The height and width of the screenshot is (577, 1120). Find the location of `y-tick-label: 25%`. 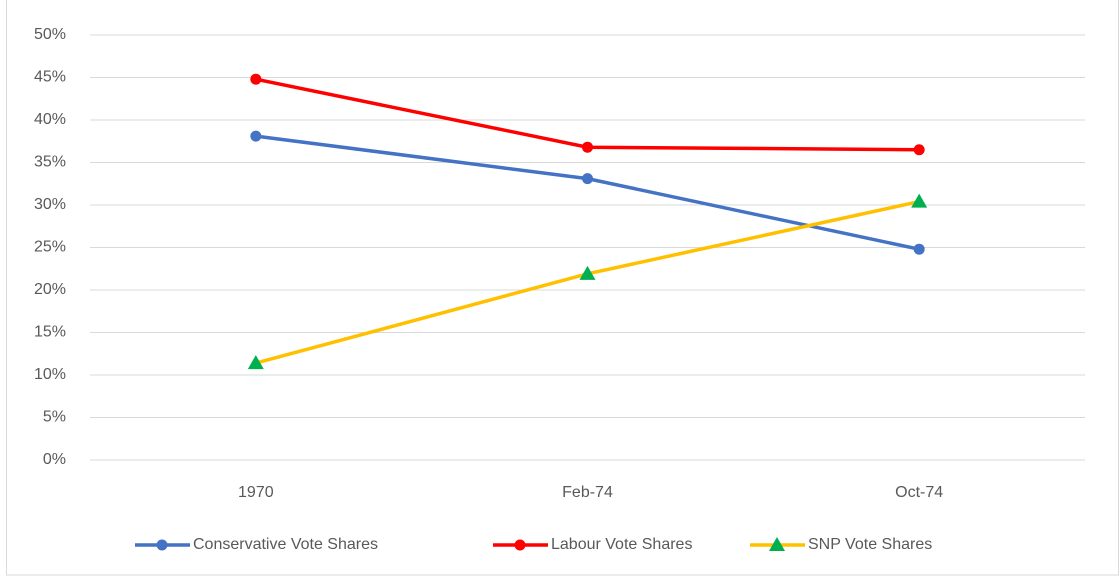

y-tick-label: 25% is located at coordinates (50, 247).